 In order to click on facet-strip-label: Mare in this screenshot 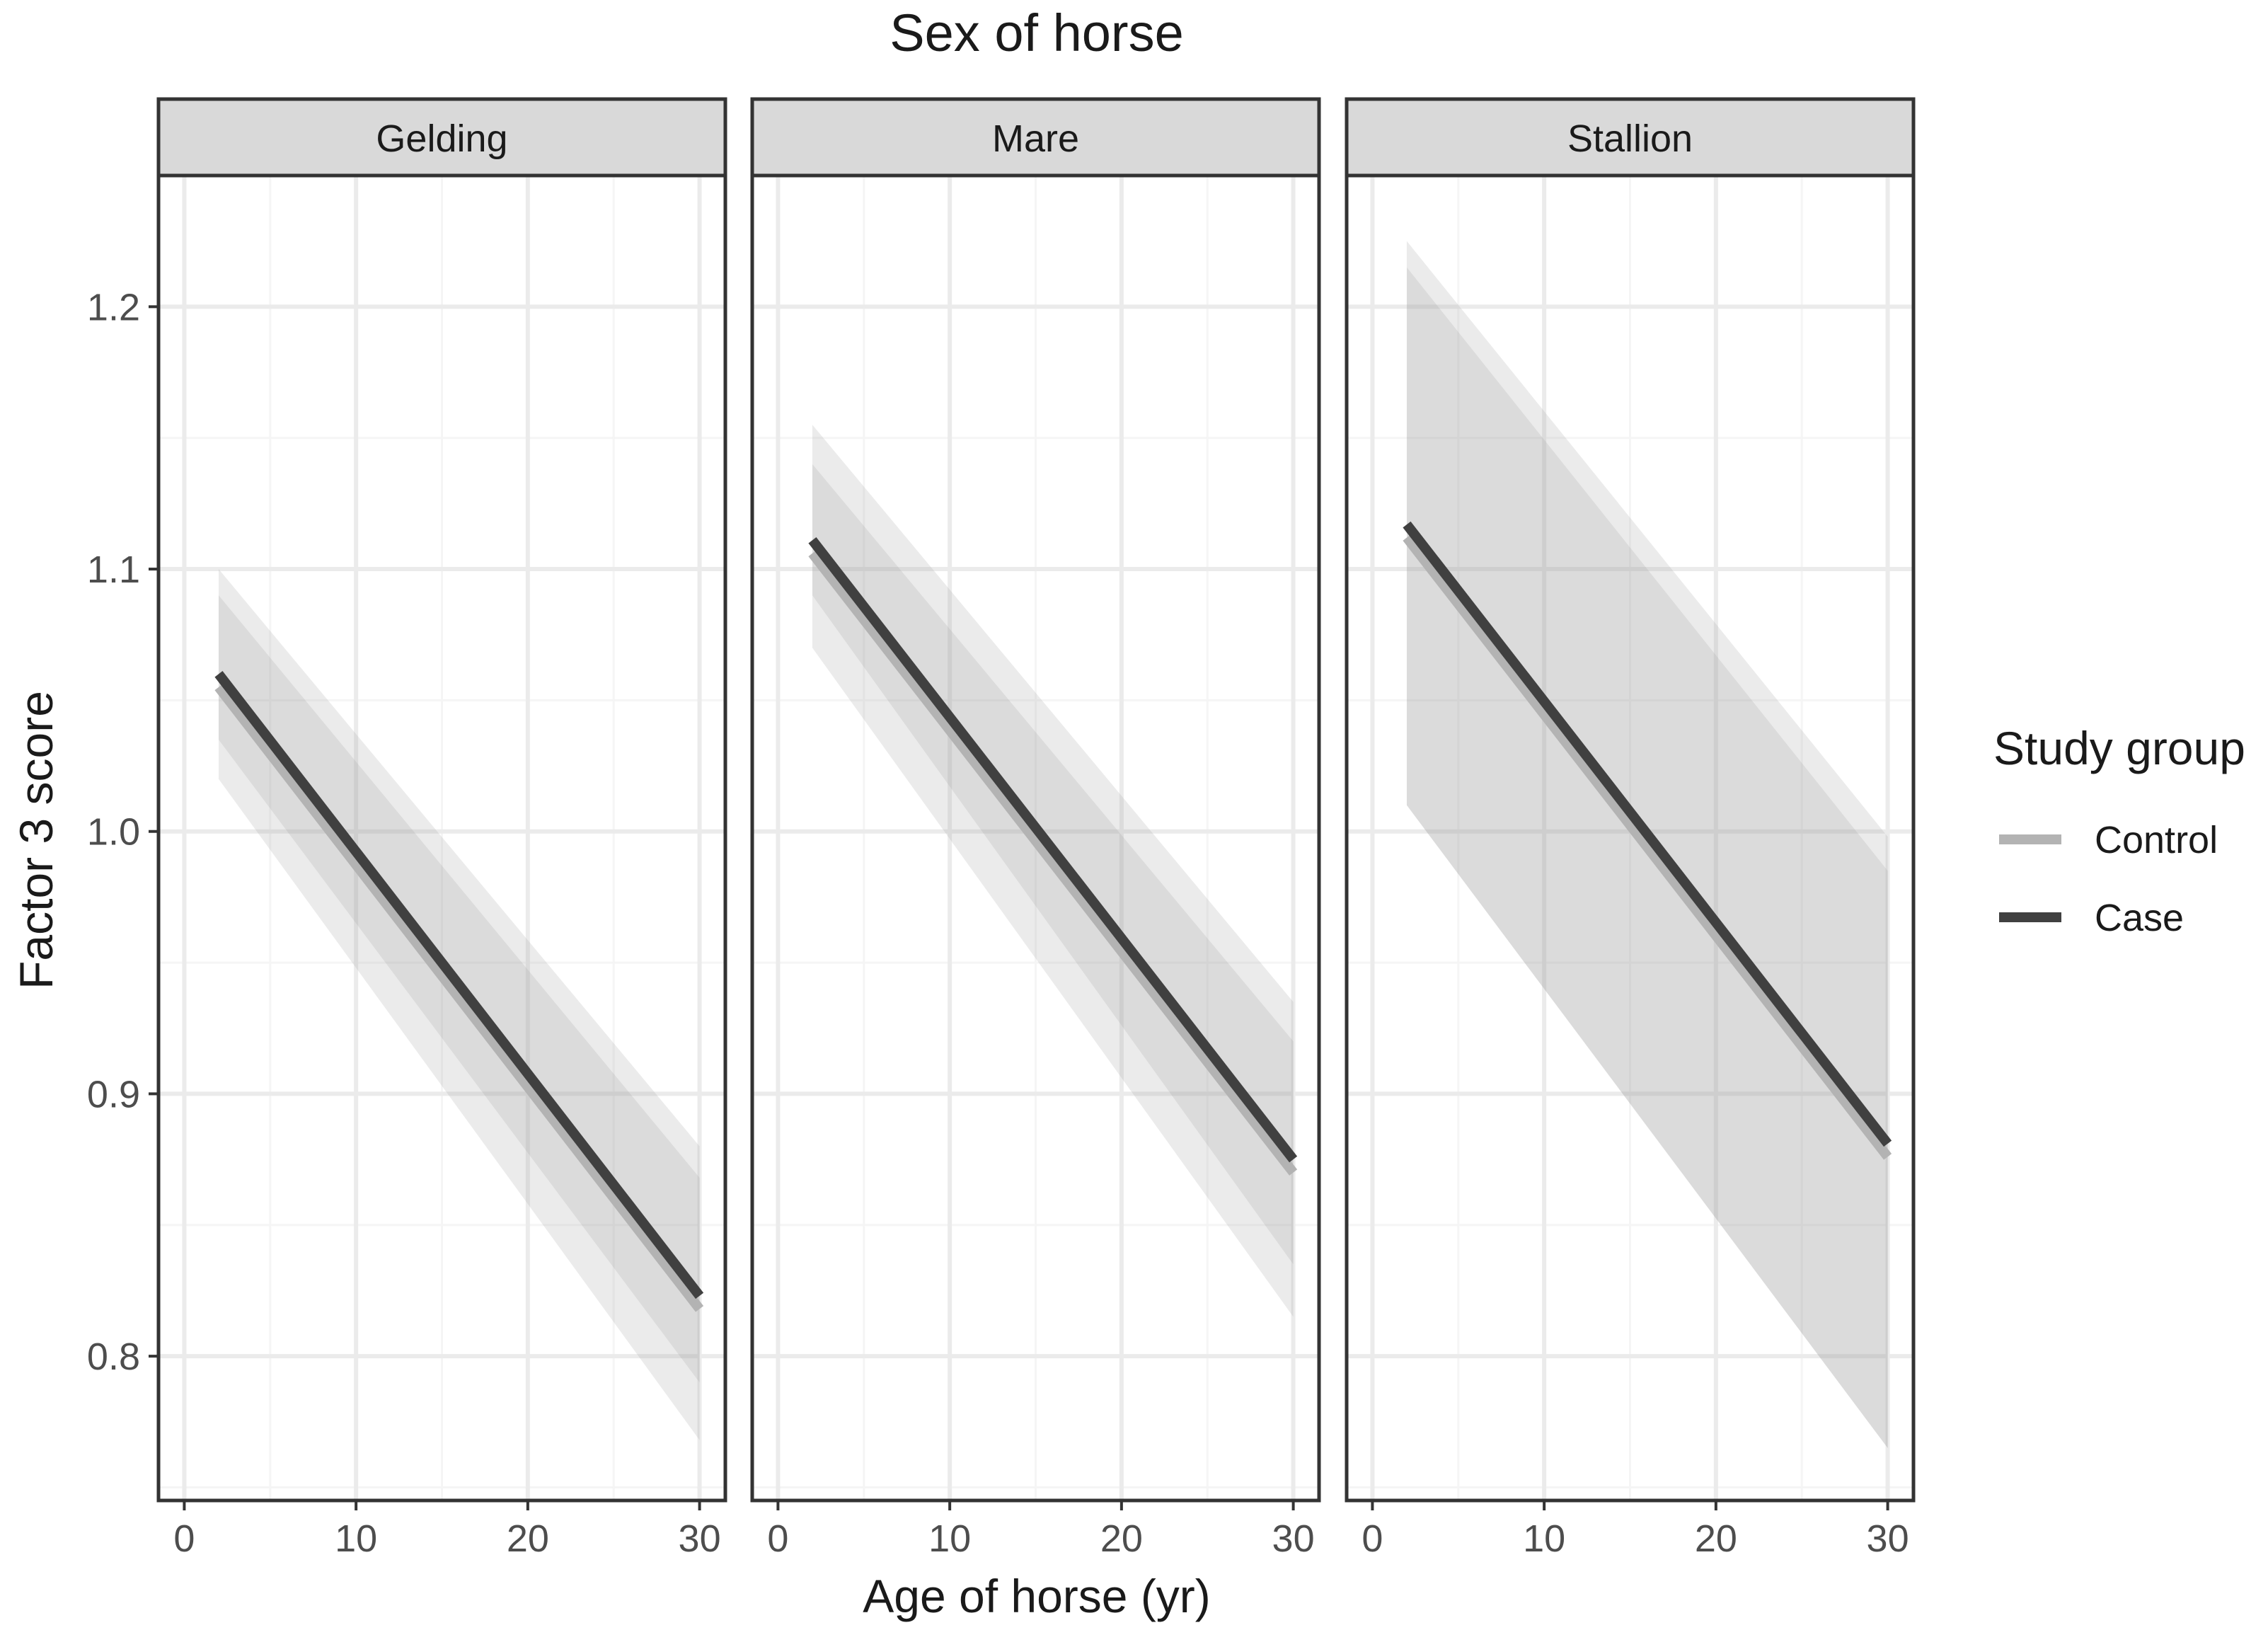, I will do `click(1035, 138)`.